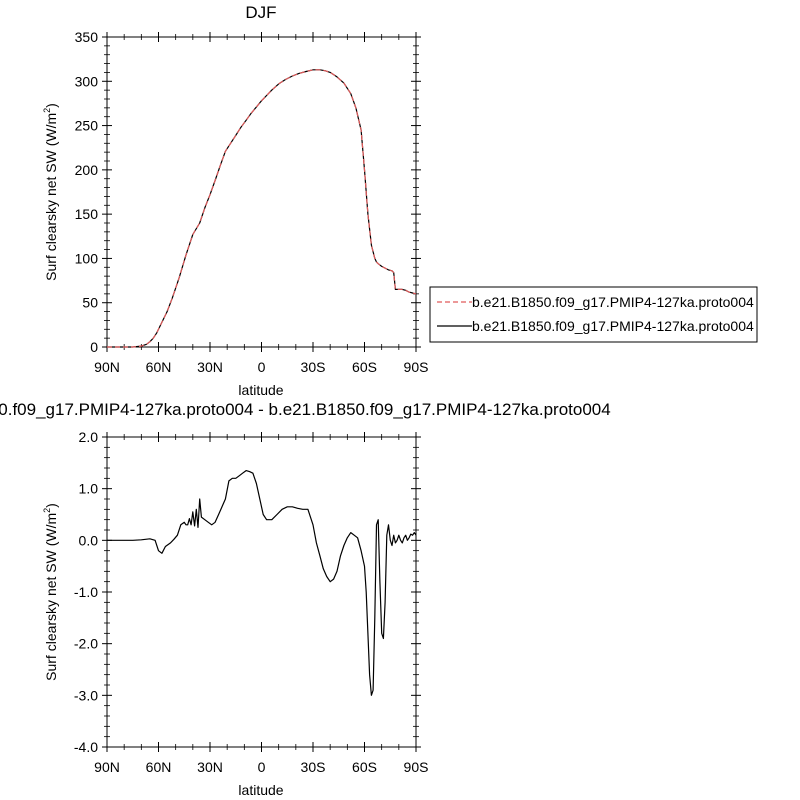 The image size is (800, 800). I want to click on y-tick-label: 0.0, so click(89, 540).